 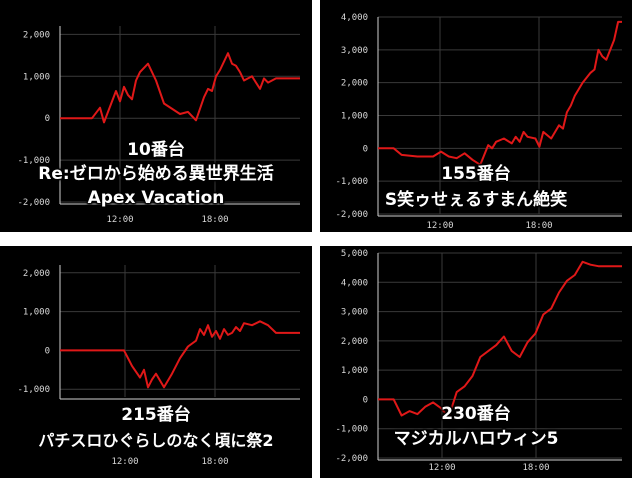 What do you see at coordinates (476, 174) in the screenshot?
I see `chart-title: 155番台` at bounding box center [476, 174].